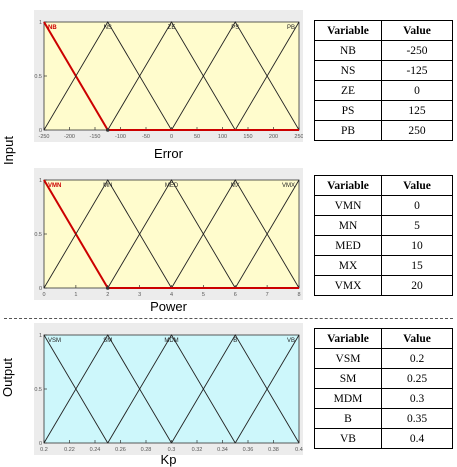  What do you see at coordinates (43, 137) in the screenshot?
I see `x-tick-label: -250` at bounding box center [43, 137].